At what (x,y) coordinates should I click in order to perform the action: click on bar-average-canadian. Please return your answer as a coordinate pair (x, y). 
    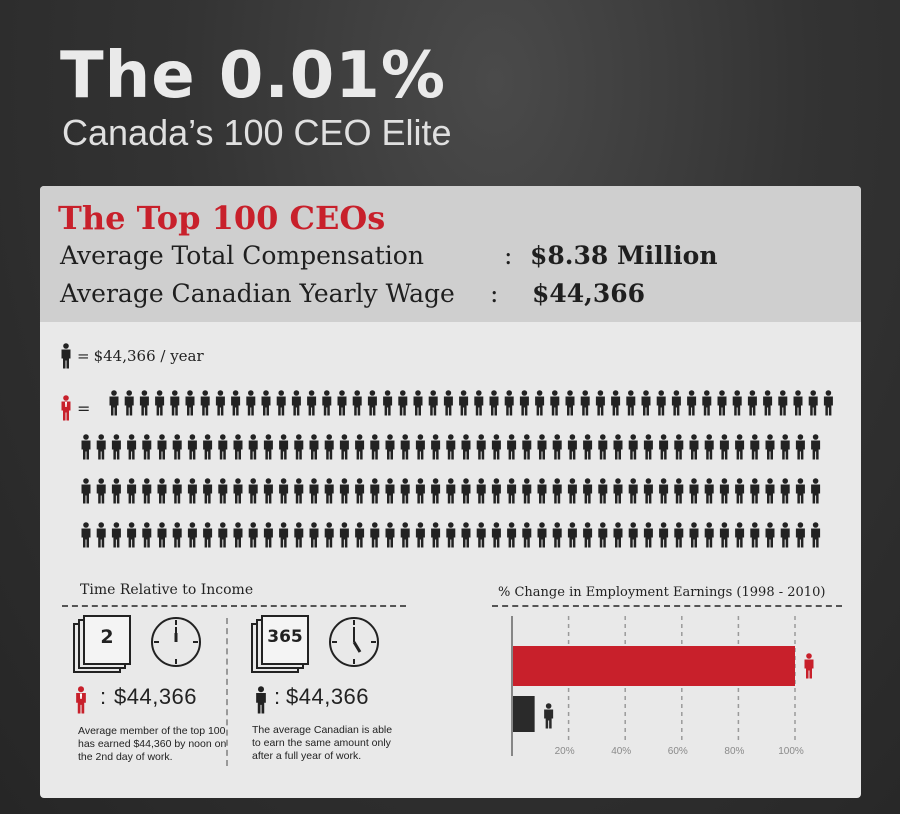
    Looking at the image, I should click on (524, 714).